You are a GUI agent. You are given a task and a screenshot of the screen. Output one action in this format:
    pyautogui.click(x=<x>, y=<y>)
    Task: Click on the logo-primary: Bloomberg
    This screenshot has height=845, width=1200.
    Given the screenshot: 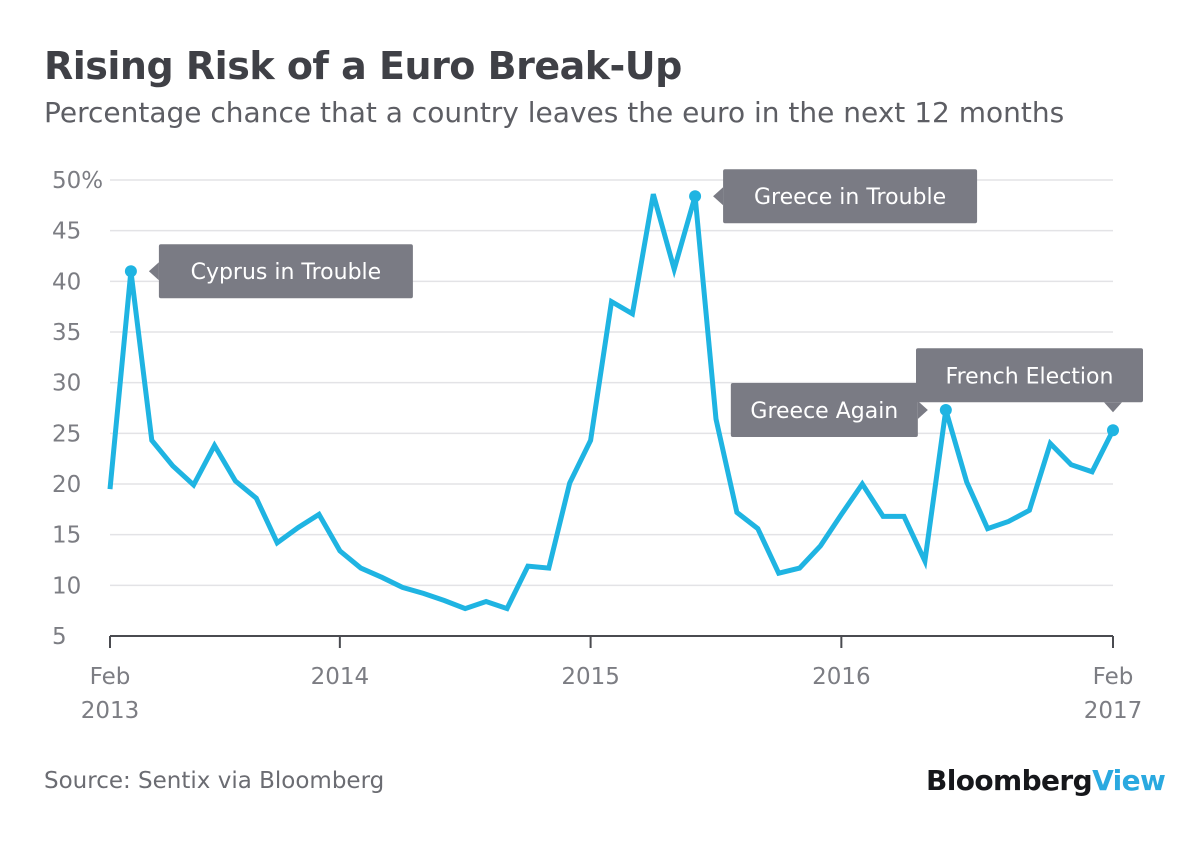 What is the action you would take?
    pyautogui.click(x=1009, y=780)
    